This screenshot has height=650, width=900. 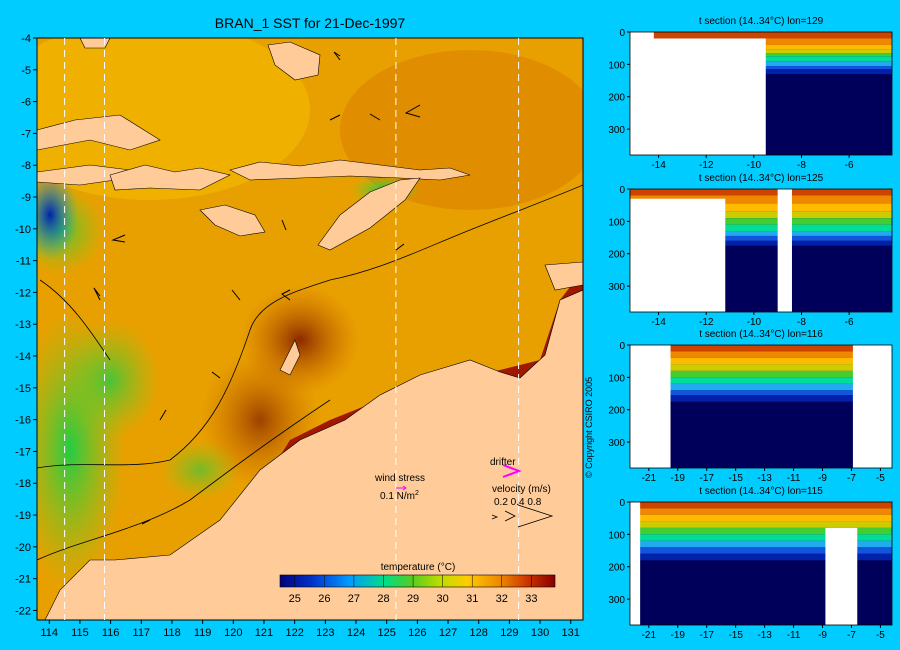 What do you see at coordinates (706, 635) in the screenshot?
I see `section-x-tick-label: -17` at bounding box center [706, 635].